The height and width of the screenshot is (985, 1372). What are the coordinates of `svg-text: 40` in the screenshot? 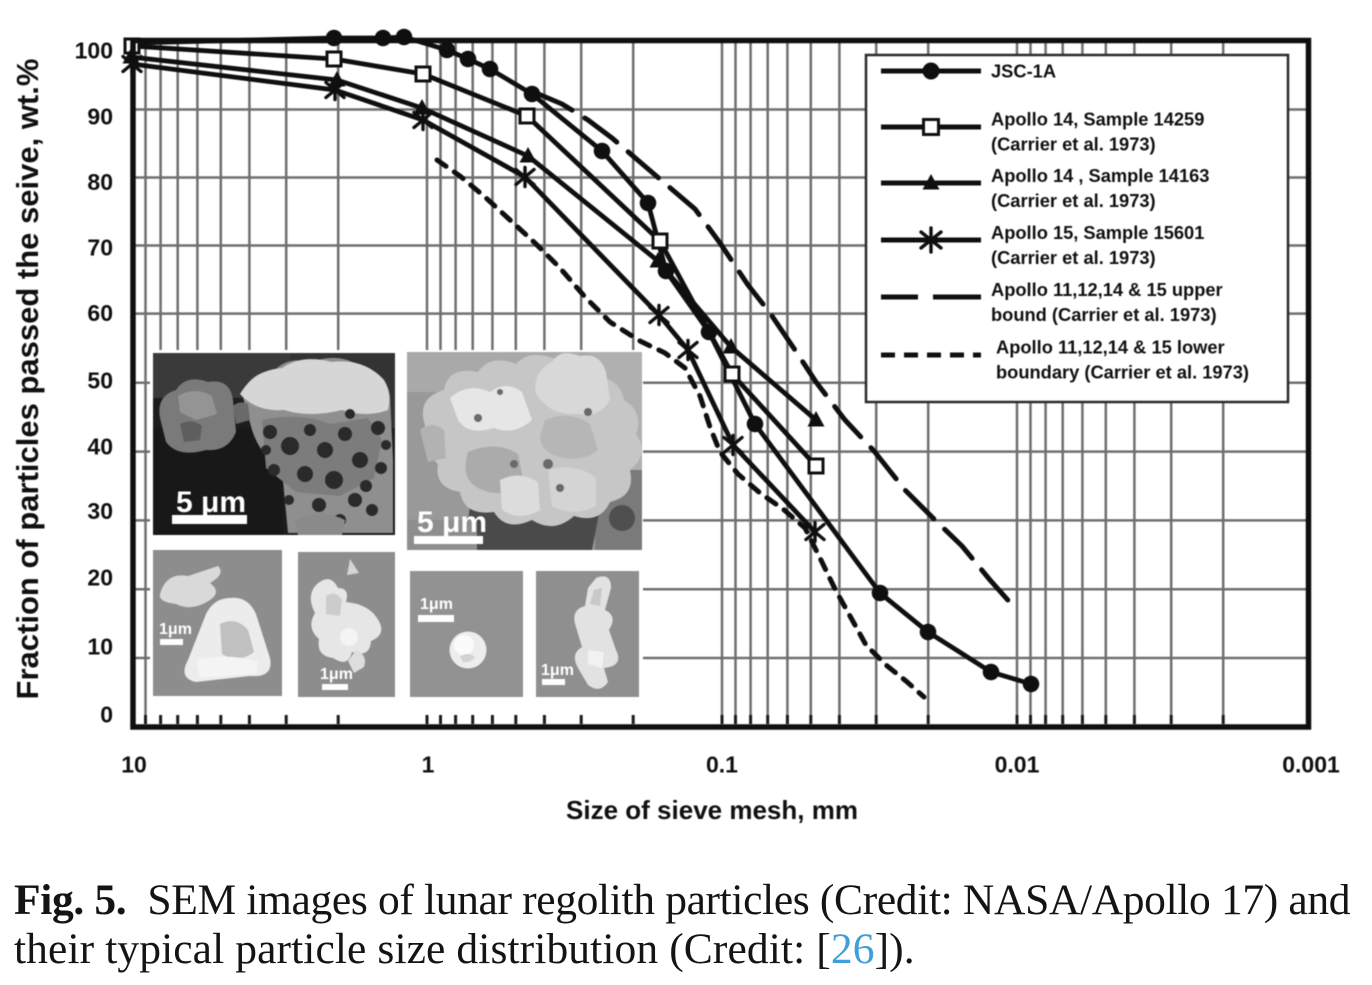 It's located at (100, 446).